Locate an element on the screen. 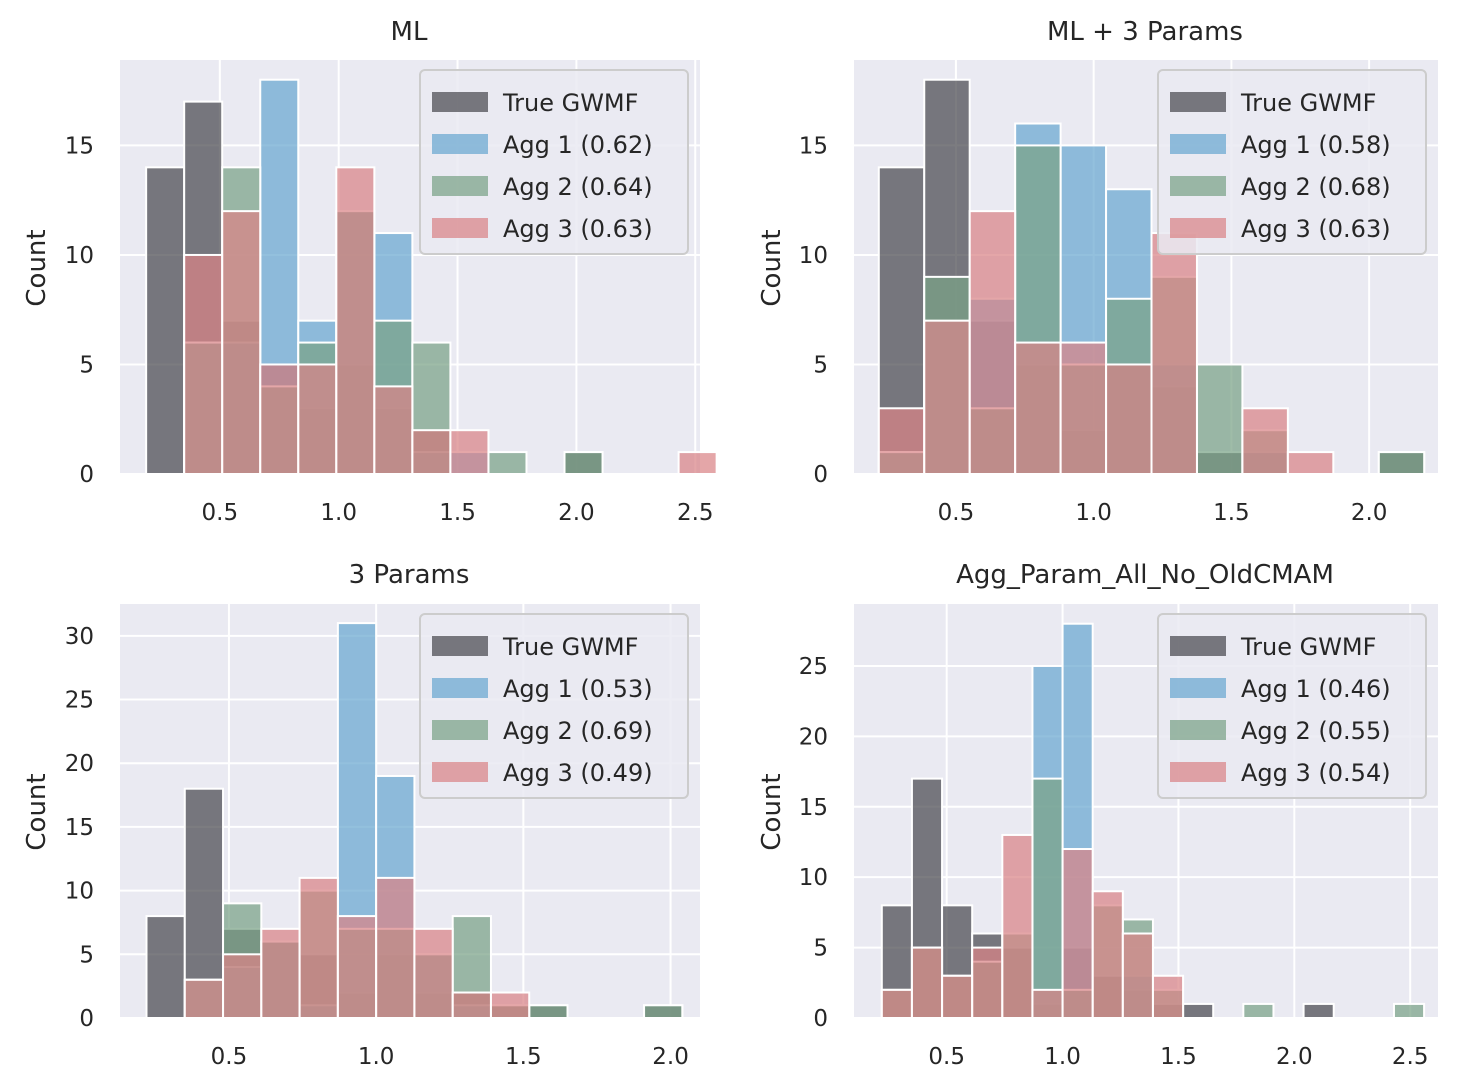  legend-label: Agg 3 (0.63) is located at coordinates (578, 229).